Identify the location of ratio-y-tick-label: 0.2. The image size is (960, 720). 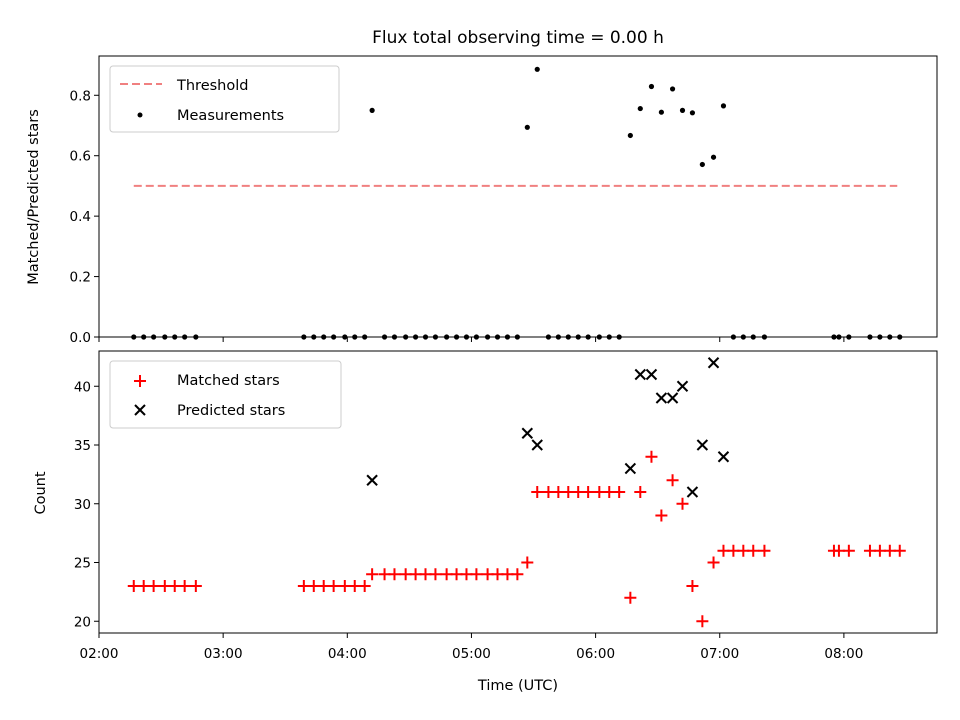
(80, 278).